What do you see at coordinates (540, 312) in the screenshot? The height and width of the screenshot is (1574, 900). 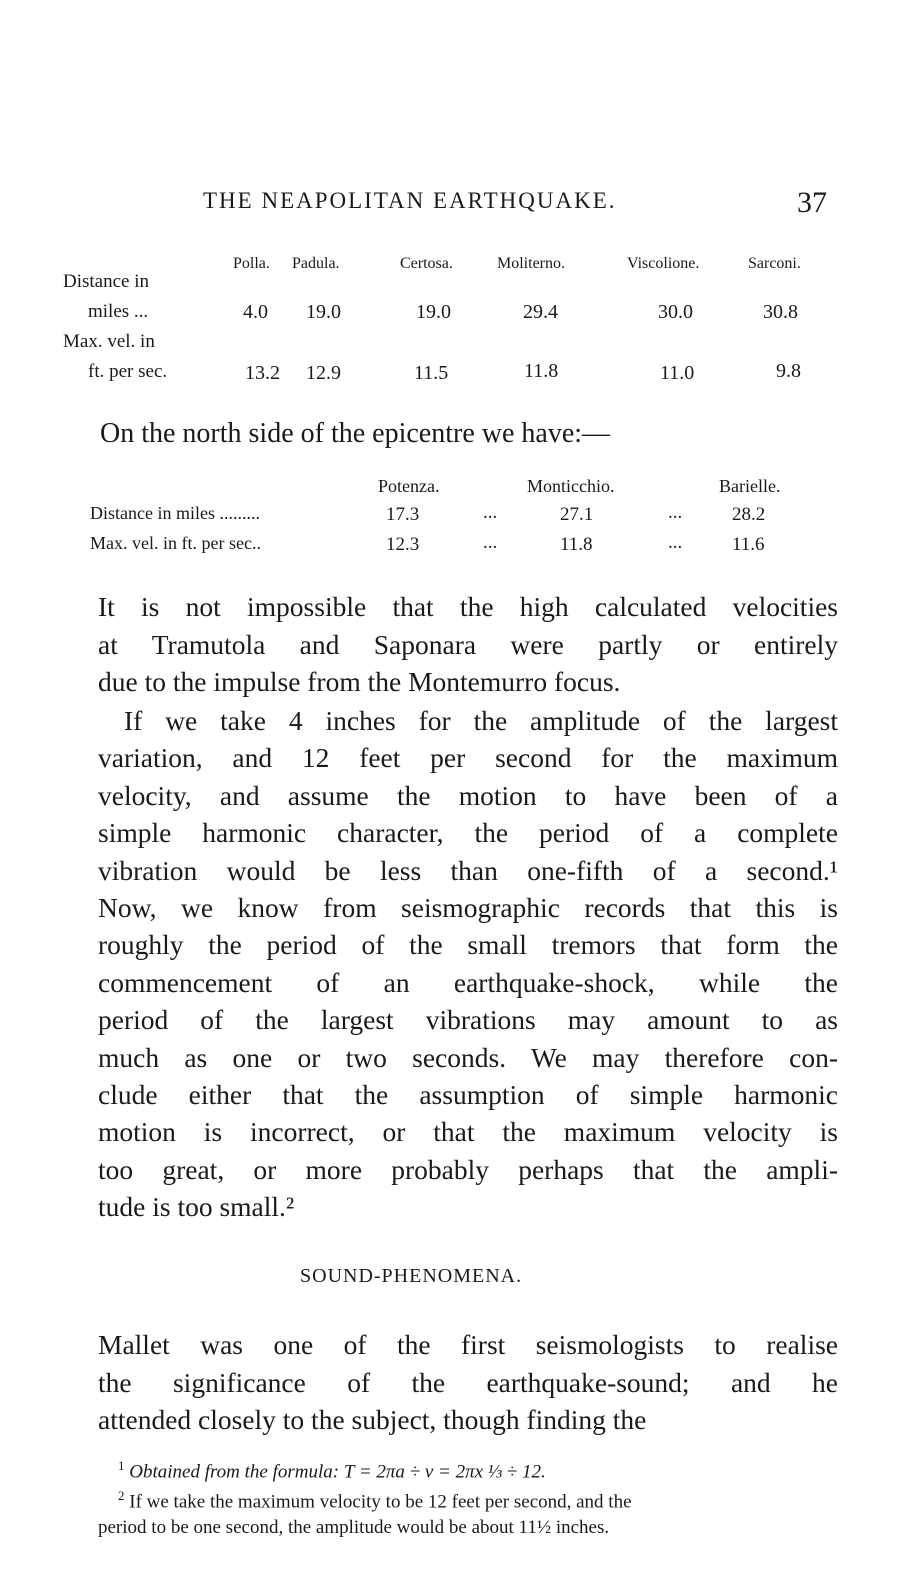 I see `cell: 29.4` at bounding box center [540, 312].